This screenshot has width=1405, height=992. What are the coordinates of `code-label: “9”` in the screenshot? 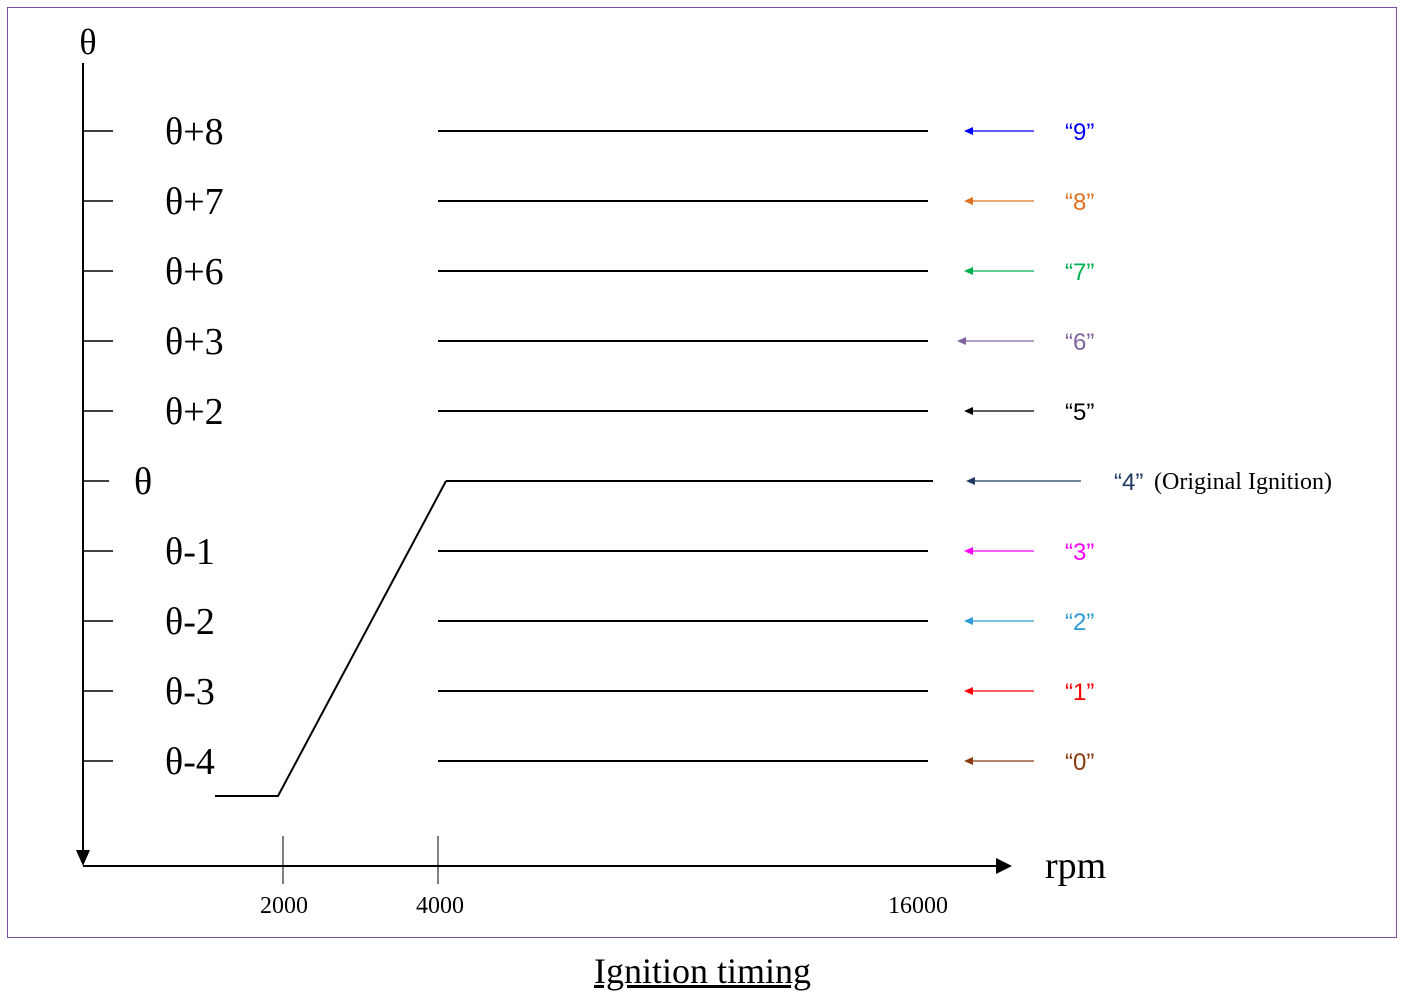 It's located at (1079, 132).